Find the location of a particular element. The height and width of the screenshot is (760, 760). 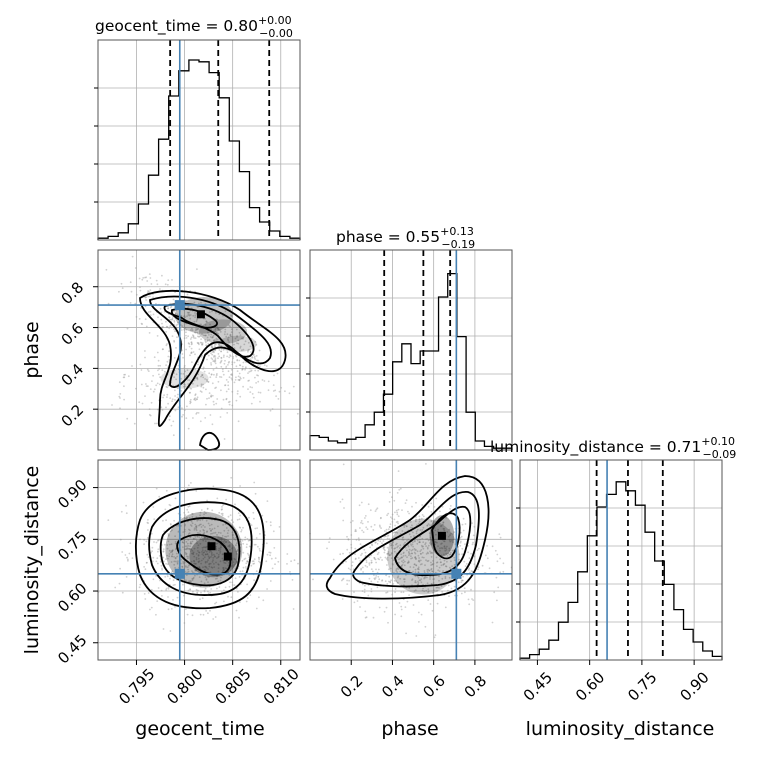

xlabel-geocent_time: geocent_time is located at coordinates (199, 729).